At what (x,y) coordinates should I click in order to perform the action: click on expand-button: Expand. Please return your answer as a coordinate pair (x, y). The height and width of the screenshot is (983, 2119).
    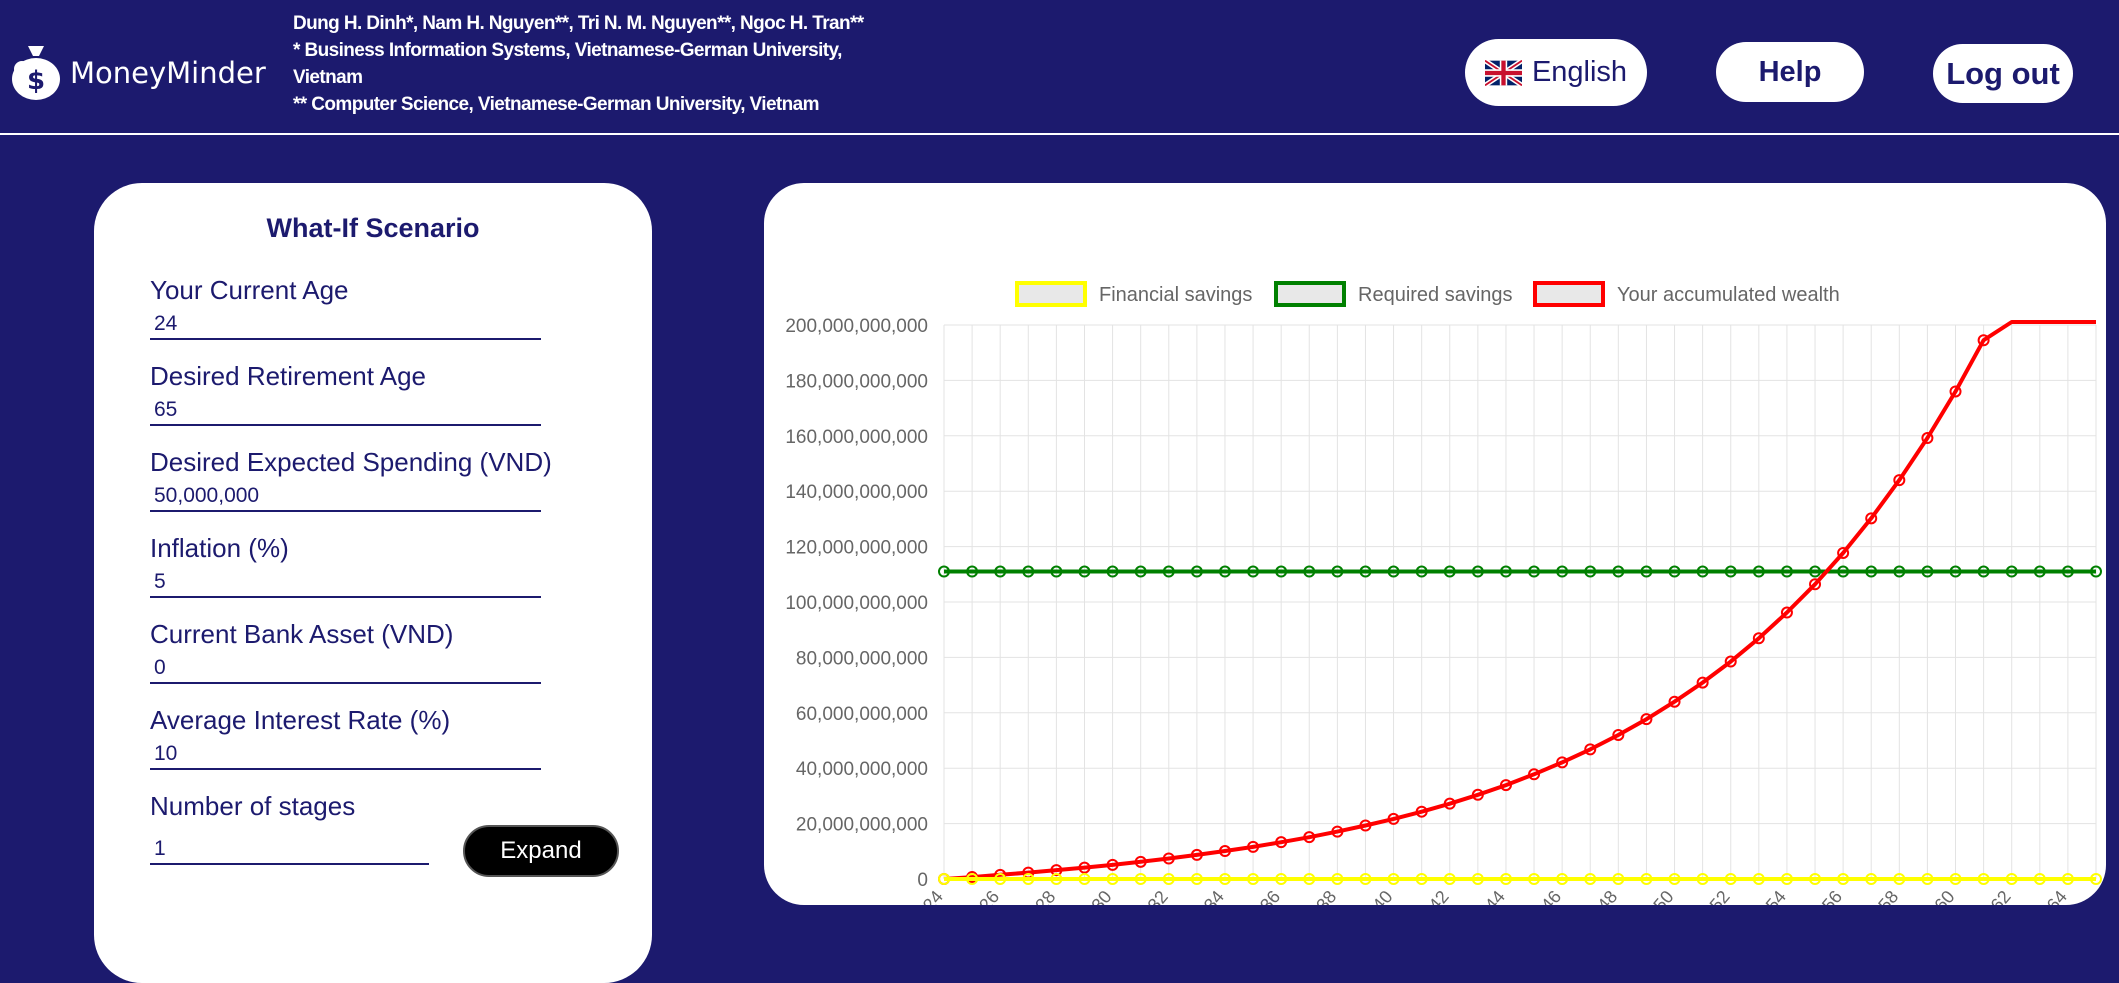
    Looking at the image, I should click on (541, 851).